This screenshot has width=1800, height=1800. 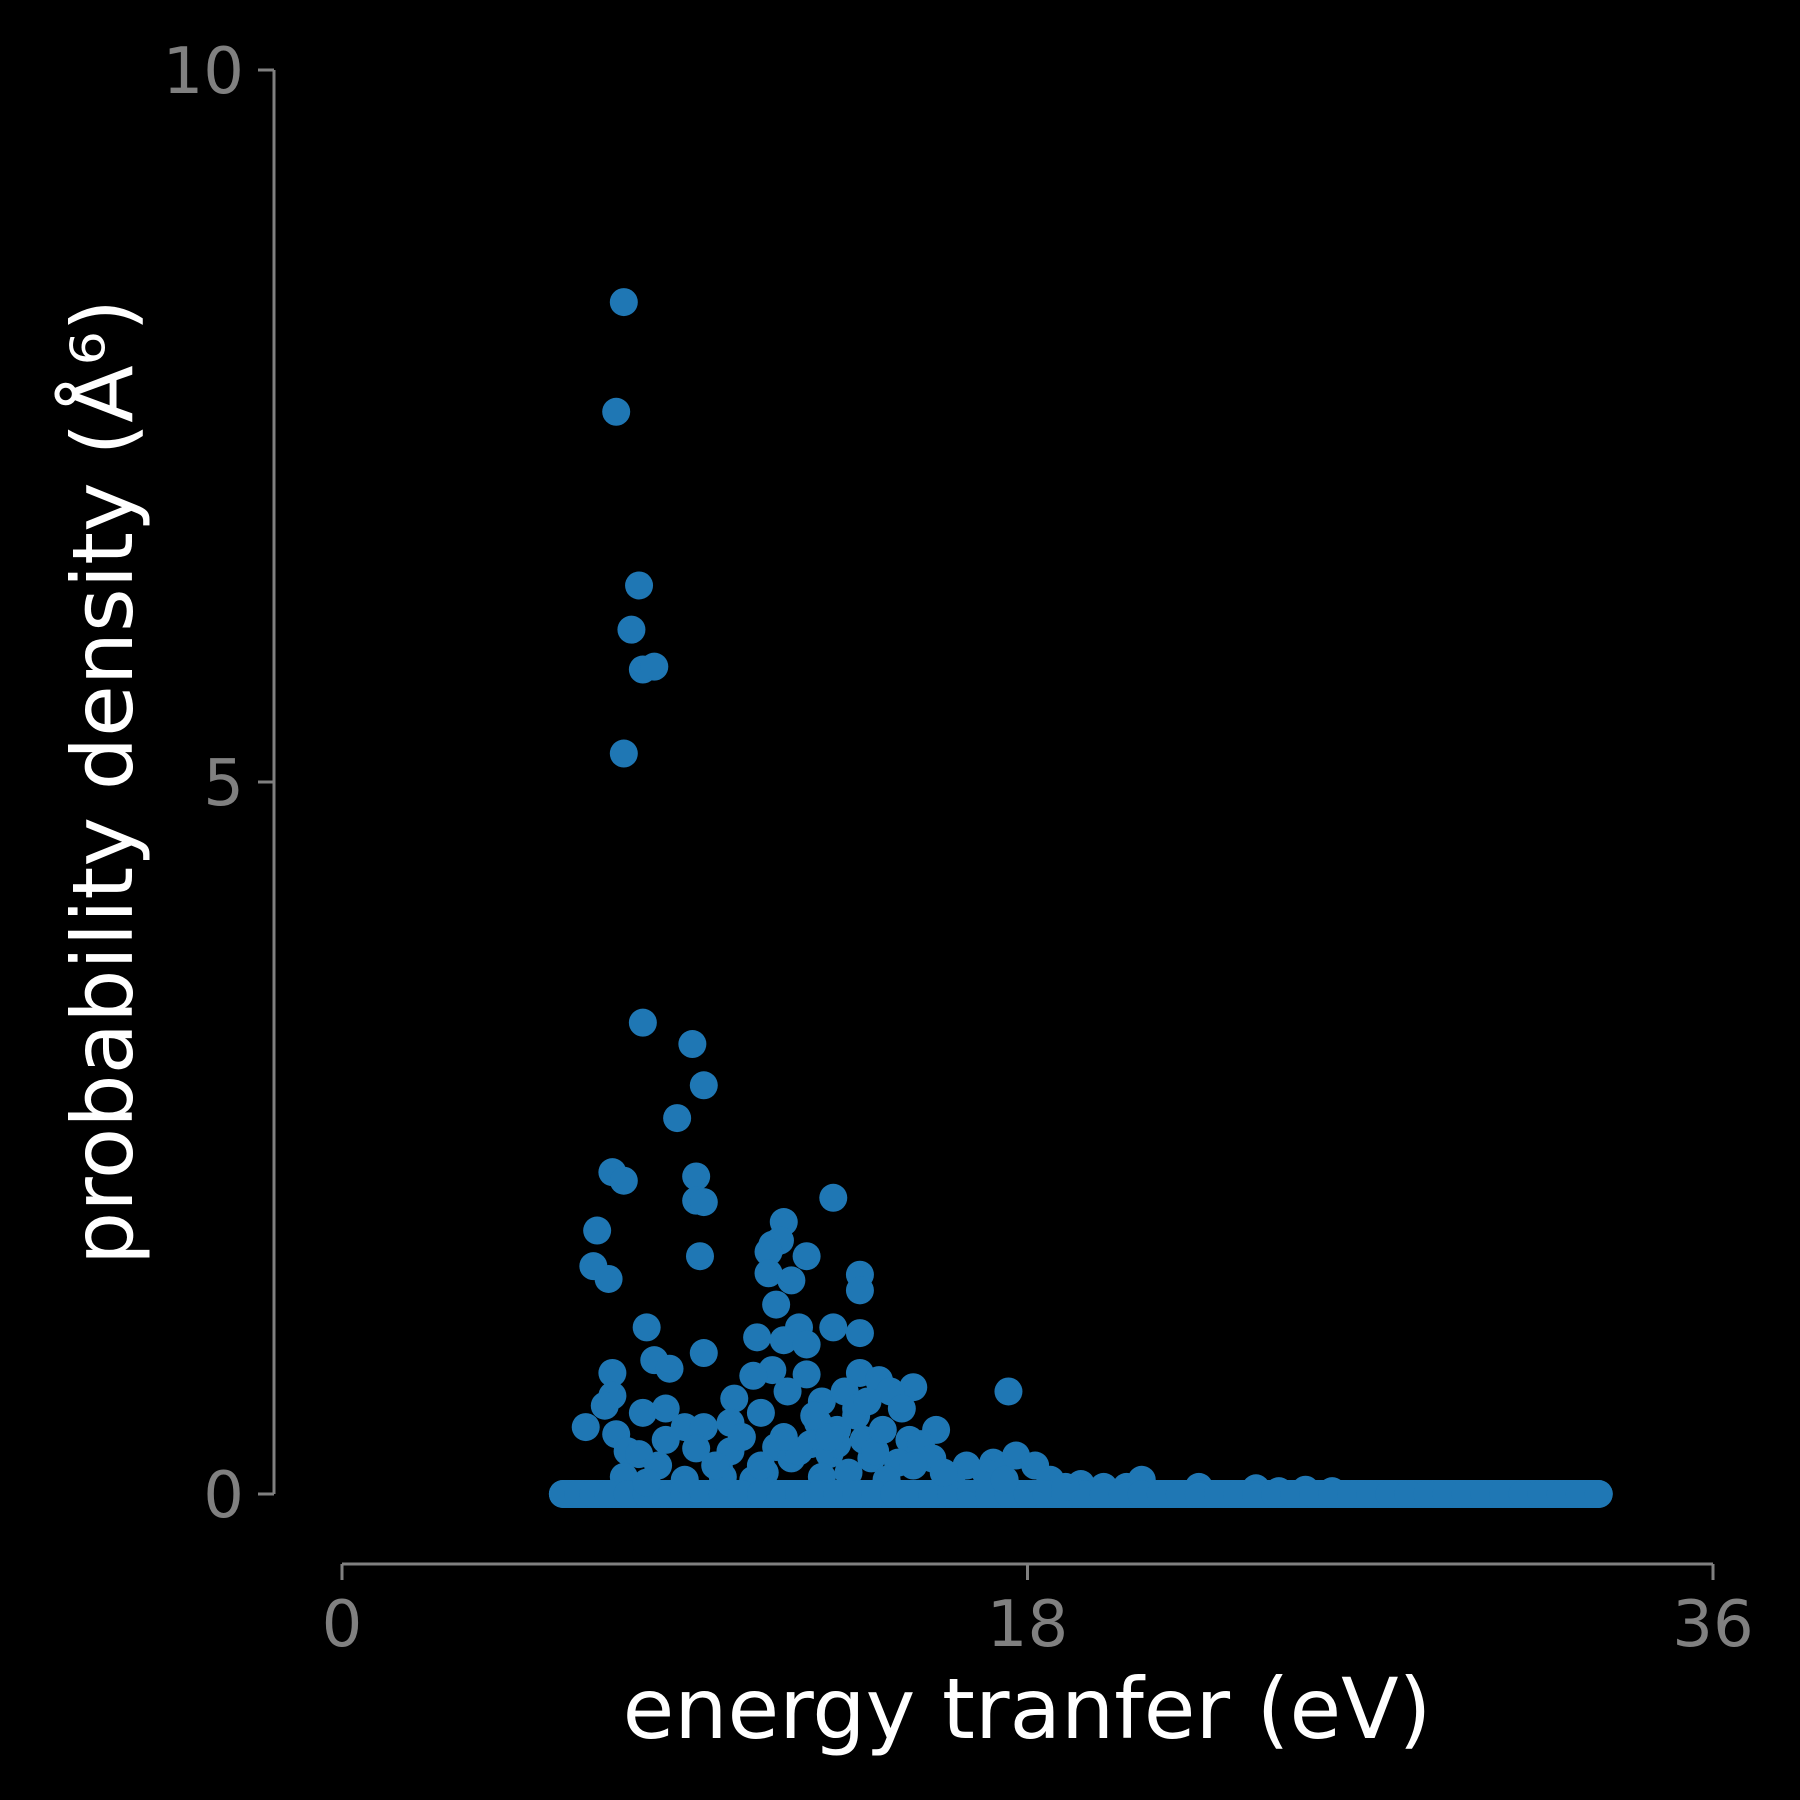 What do you see at coordinates (1712, 1625) in the screenshot?
I see `x-tick-label: 36` at bounding box center [1712, 1625].